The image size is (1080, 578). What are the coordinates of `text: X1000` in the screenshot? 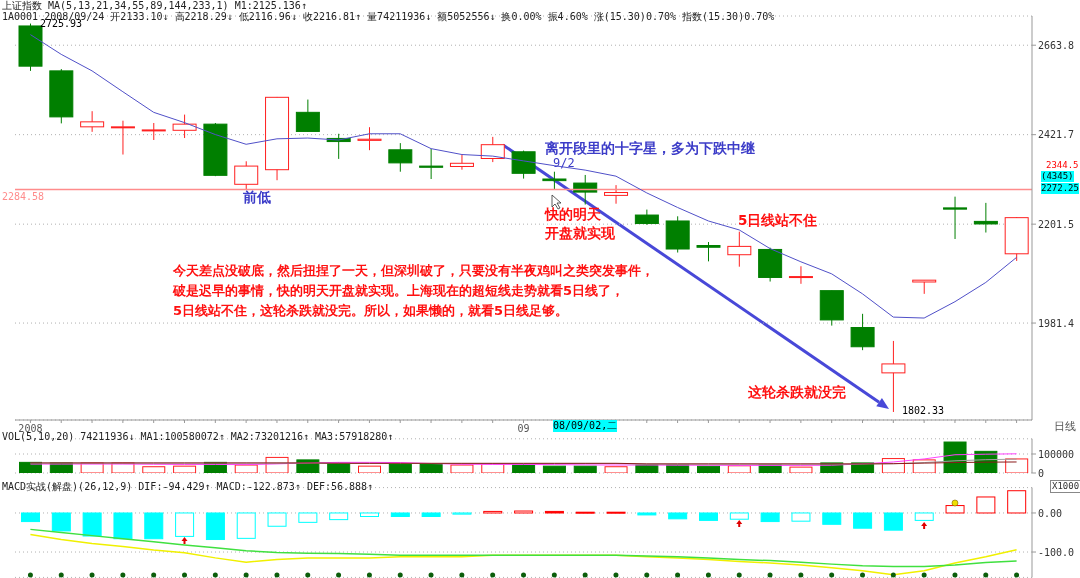 It's located at (1065, 486).